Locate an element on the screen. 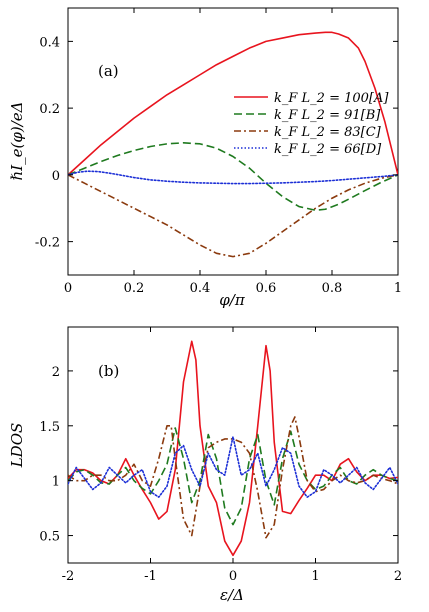 This screenshot has width=429, height=612. series-line-k-f-l-2-66-d- is located at coordinates (233, 177).